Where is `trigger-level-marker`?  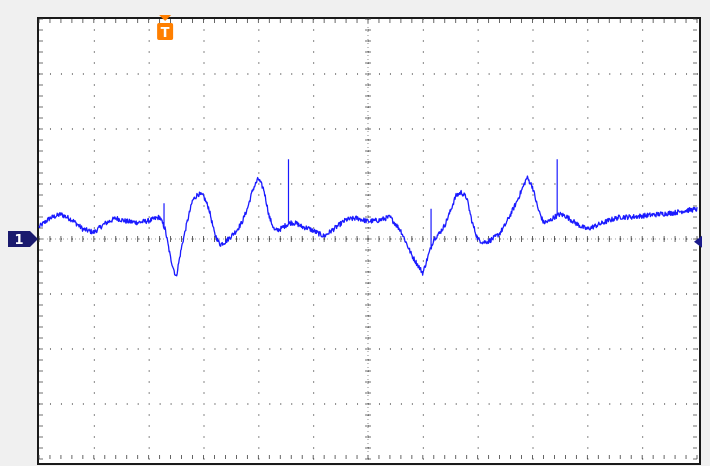 trigger-level-marker is located at coordinates (698, 241).